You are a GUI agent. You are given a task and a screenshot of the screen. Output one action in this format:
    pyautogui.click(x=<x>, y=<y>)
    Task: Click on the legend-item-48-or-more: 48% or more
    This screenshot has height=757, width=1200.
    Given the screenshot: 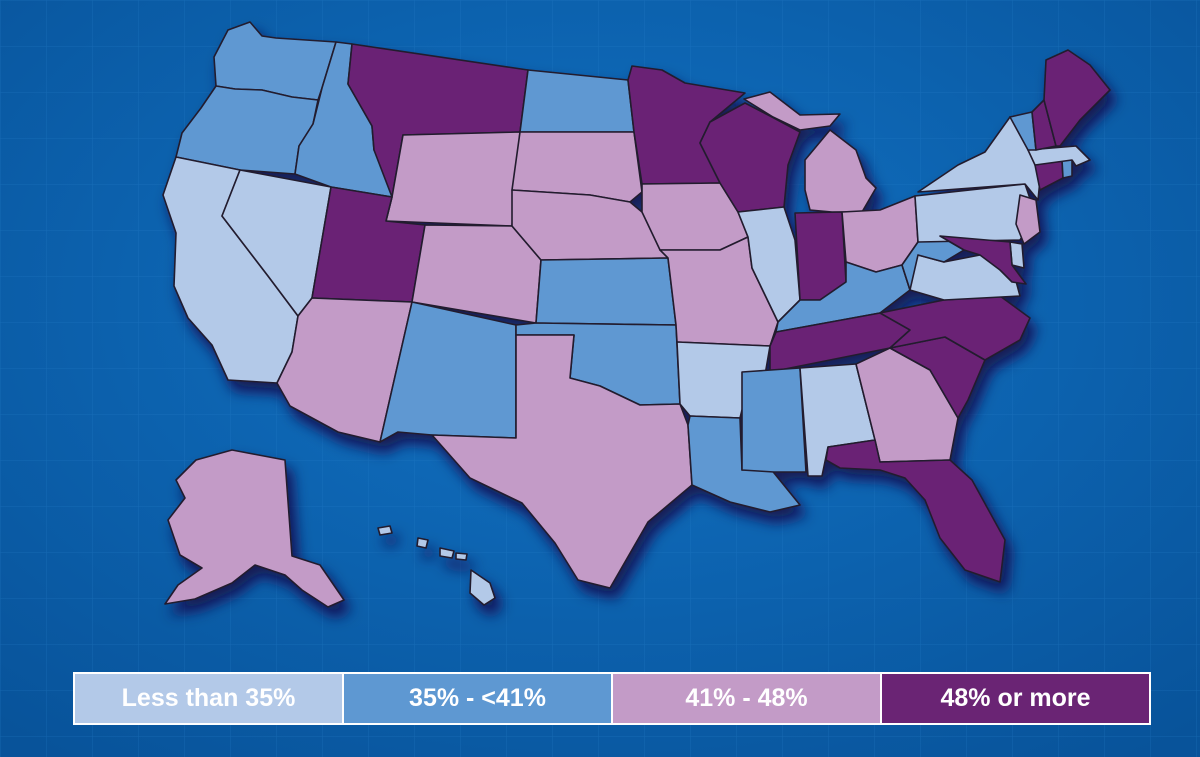 What is the action you would take?
    pyautogui.click(x=1015, y=698)
    